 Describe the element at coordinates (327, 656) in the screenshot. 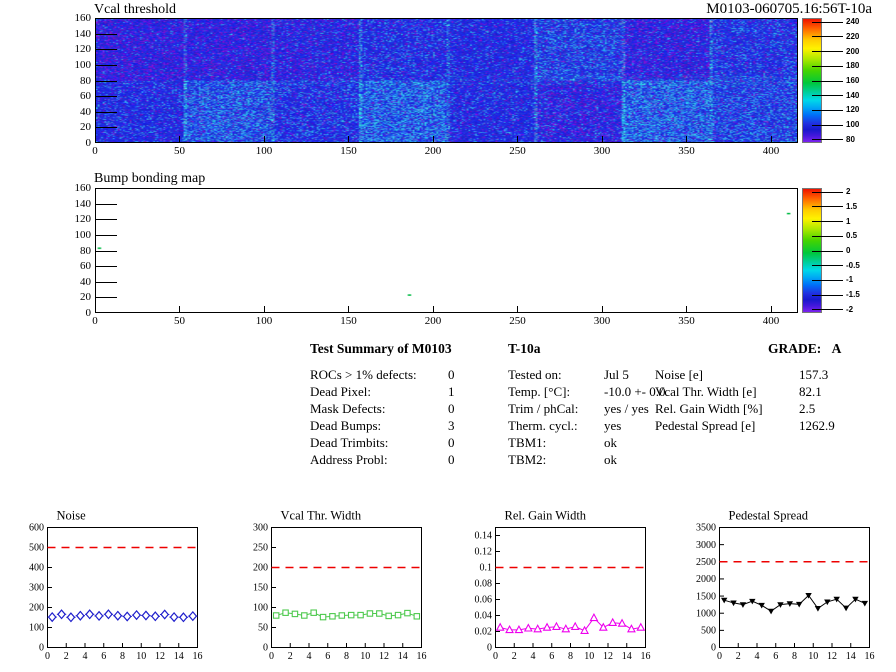

I see `vcal-thr-width-xtick-label: 6` at that location.